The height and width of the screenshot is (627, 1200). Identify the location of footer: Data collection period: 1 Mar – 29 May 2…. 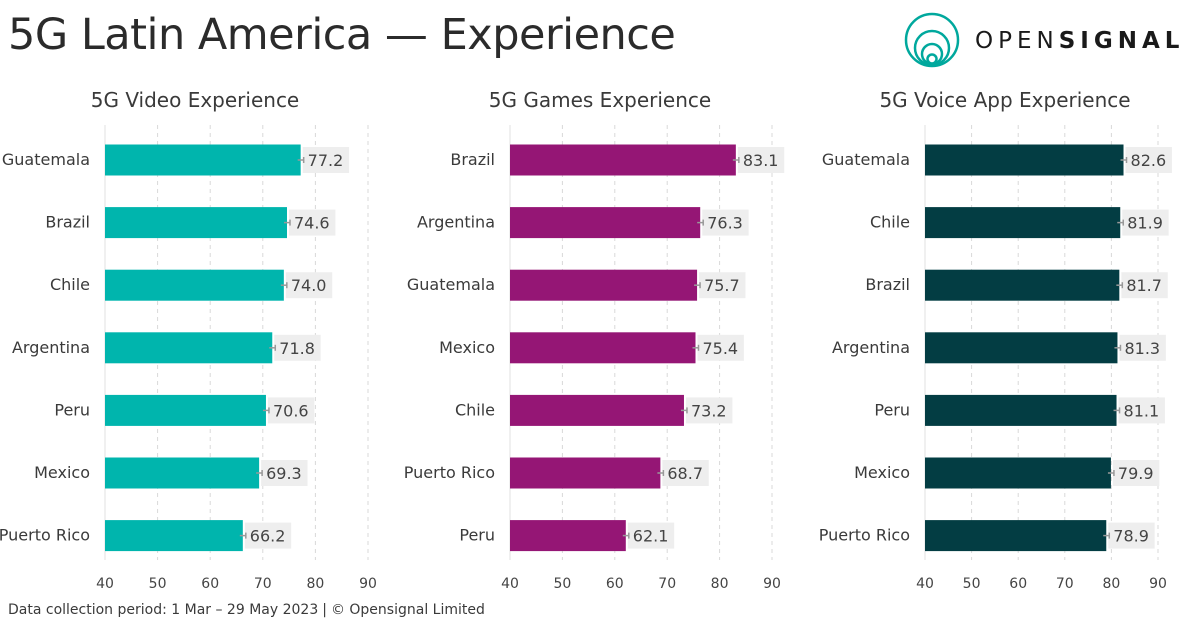
(246, 610).